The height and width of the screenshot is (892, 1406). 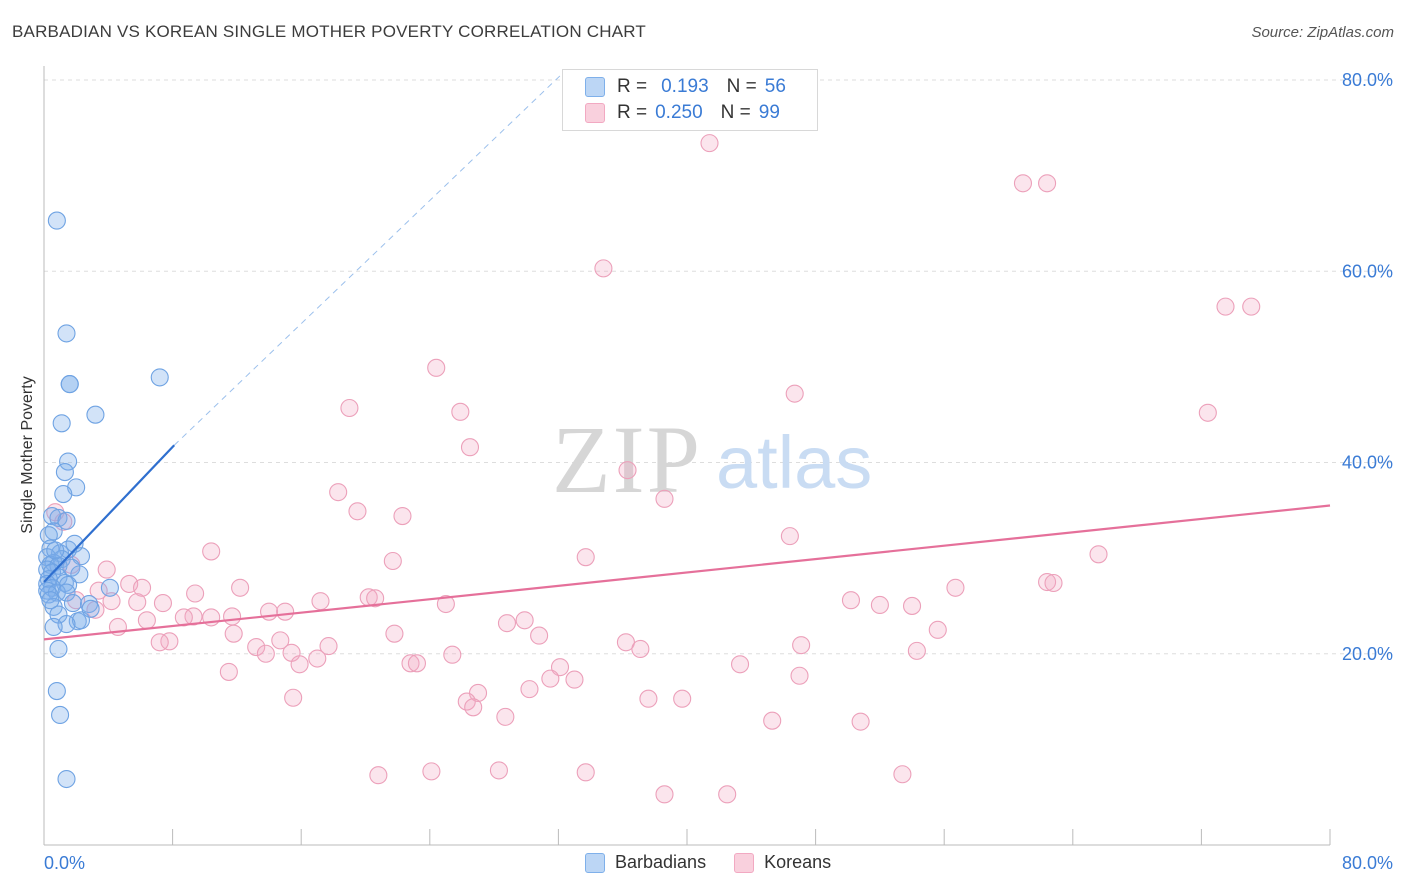 What do you see at coordinates (109, 513) in the screenshot?
I see `barbadian-trend-line` at bounding box center [109, 513].